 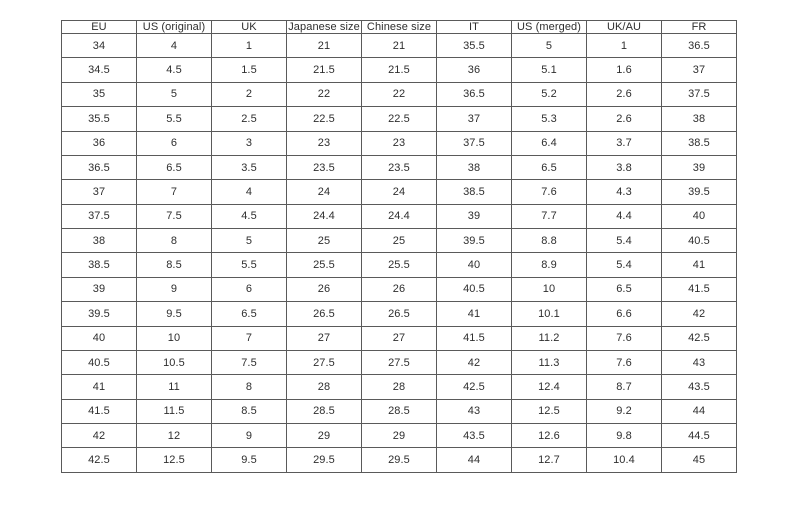 What do you see at coordinates (99, 94) in the screenshot?
I see `table-cell: 35` at bounding box center [99, 94].